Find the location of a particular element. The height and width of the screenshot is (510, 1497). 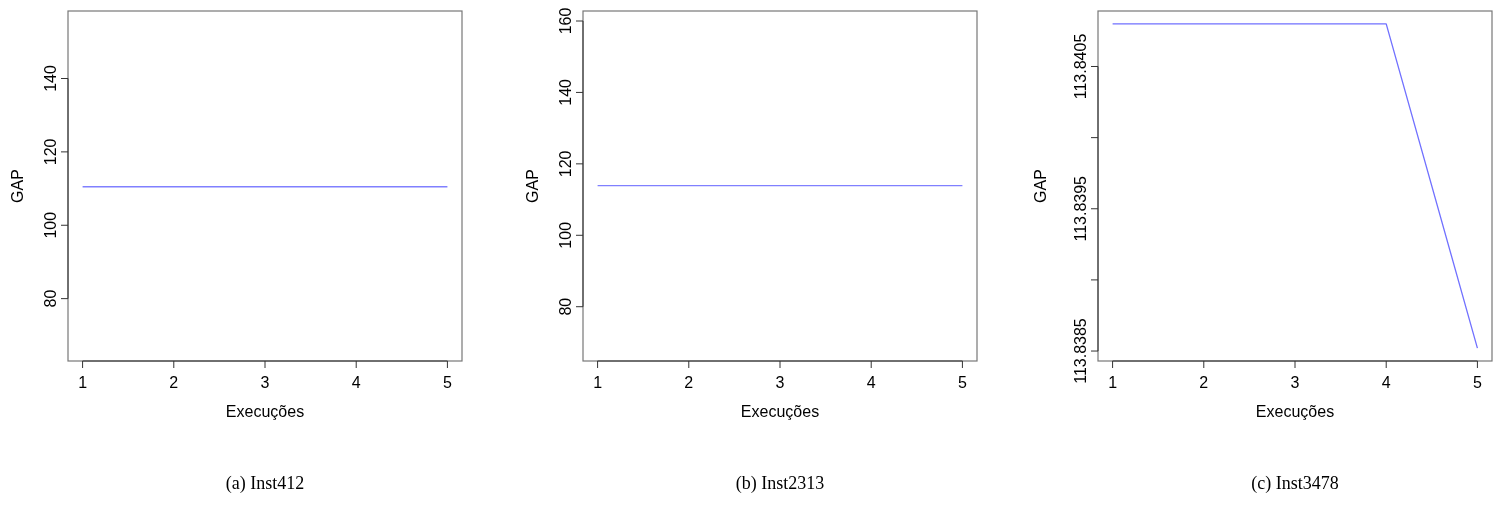

y-tick-label: 160 is located at coordinates (565, 21).